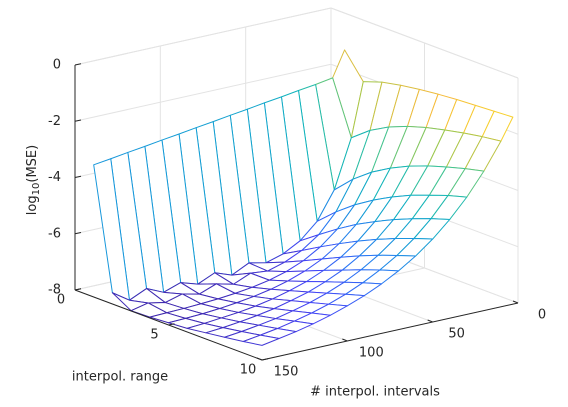 The height and width of the screenshot is (407, 568). What do you see at coordinates (61, 300) in the screenshot?
I see `y-tick-label: 0` at bounding box center [61, 300].